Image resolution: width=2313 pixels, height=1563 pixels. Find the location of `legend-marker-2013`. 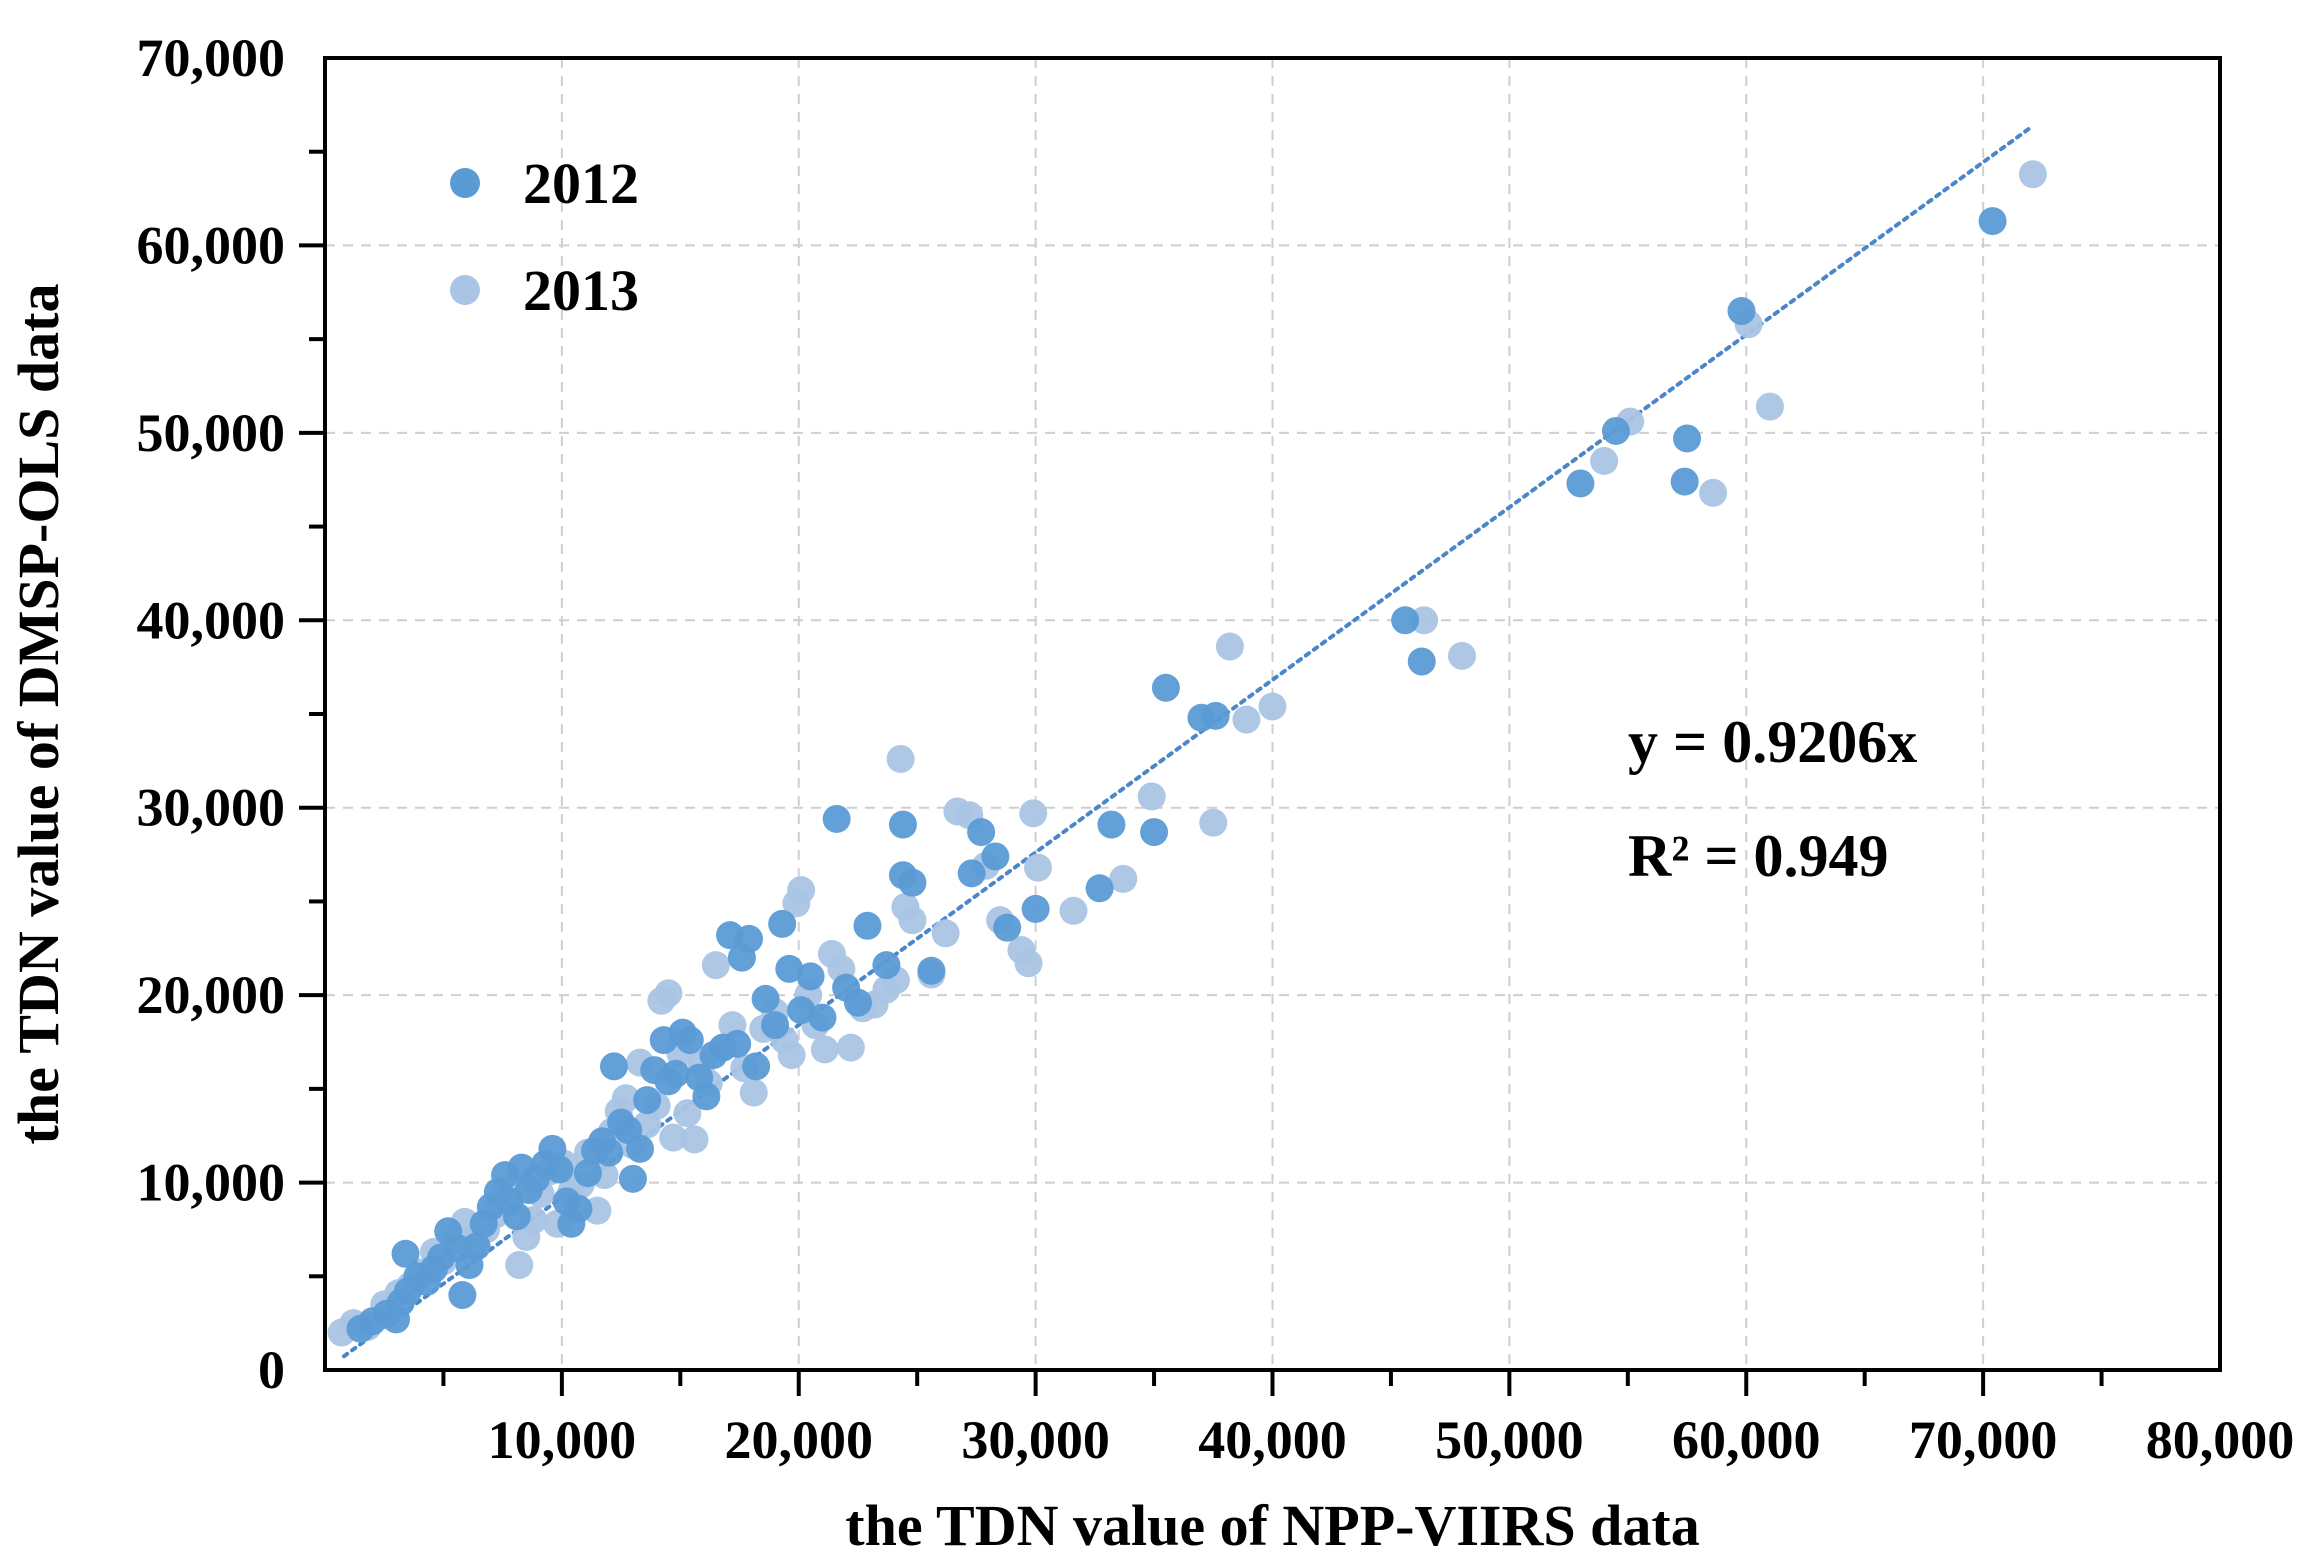

legend-marker-2013 is located at coordinates (465, 290).